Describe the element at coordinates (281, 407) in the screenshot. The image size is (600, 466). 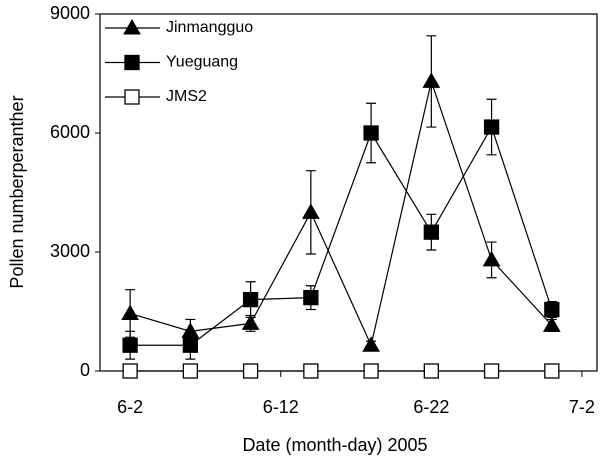
I see `x-tick-label: 6-12` at that location.